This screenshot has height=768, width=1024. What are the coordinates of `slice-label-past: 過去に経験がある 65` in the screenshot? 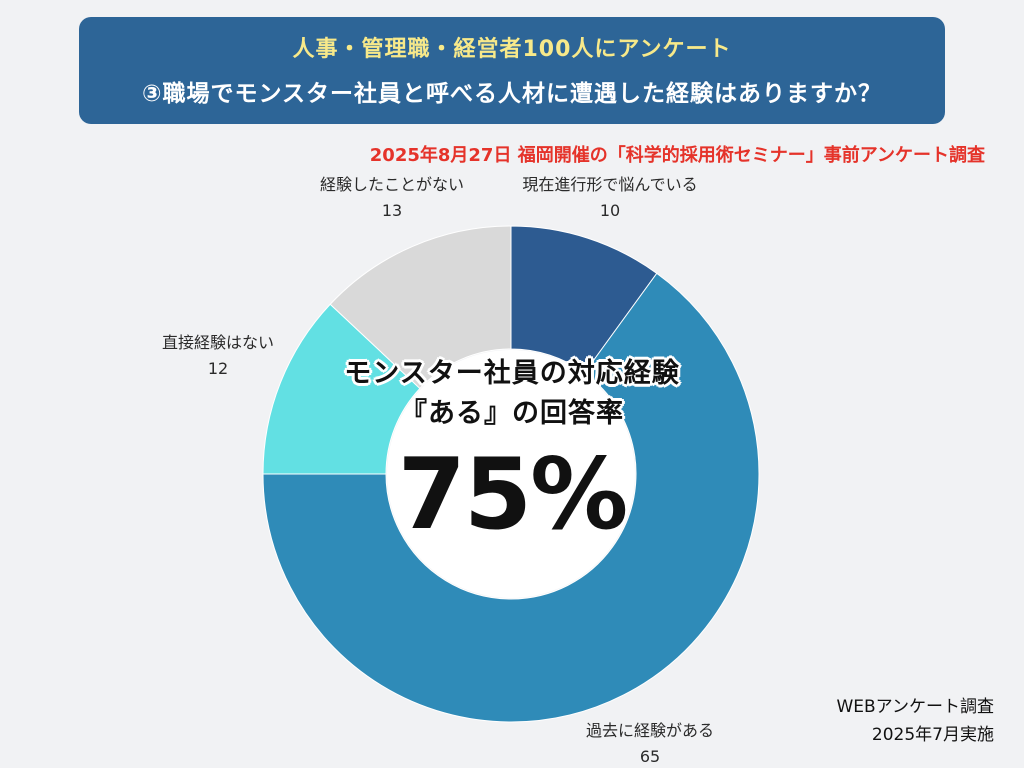 It's located at (650, 743).